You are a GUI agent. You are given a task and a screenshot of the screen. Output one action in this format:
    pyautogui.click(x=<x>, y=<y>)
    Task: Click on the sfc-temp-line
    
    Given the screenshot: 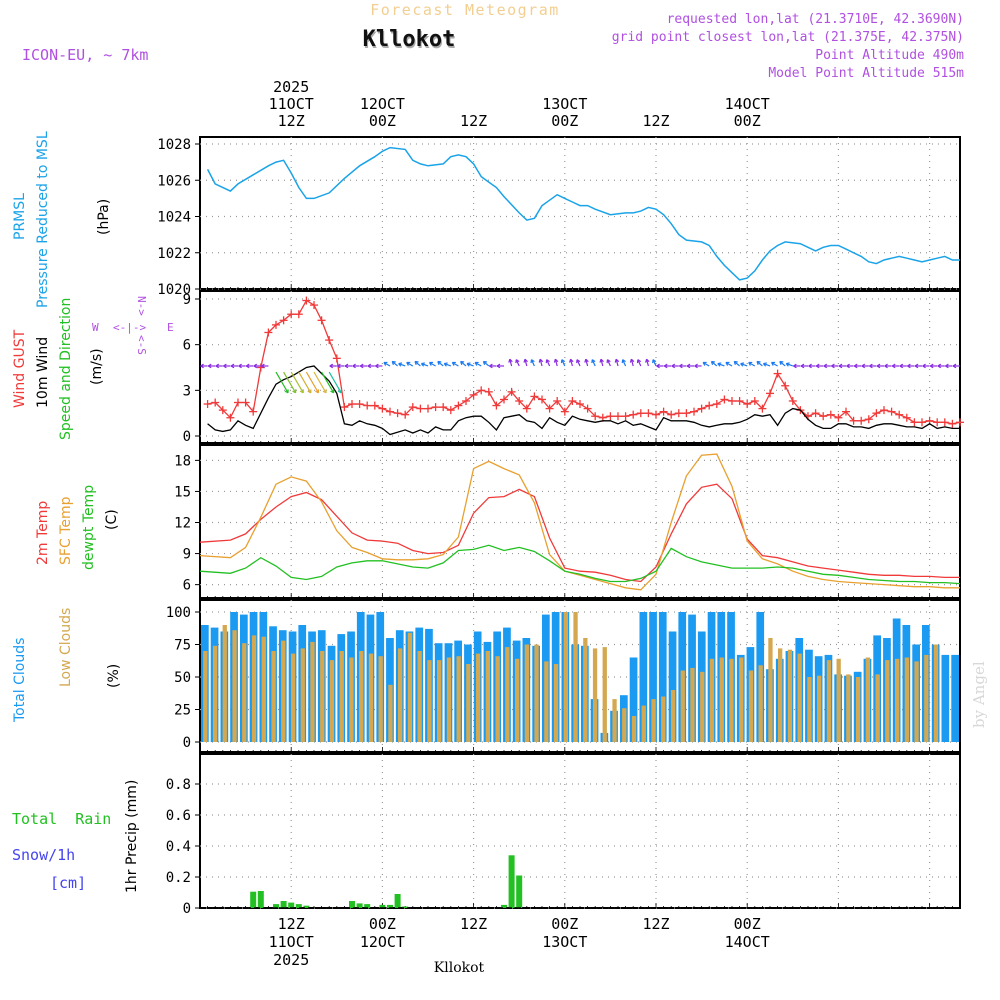 What is the action you would take?
    pyautogui.click(x=579, y=522)
    